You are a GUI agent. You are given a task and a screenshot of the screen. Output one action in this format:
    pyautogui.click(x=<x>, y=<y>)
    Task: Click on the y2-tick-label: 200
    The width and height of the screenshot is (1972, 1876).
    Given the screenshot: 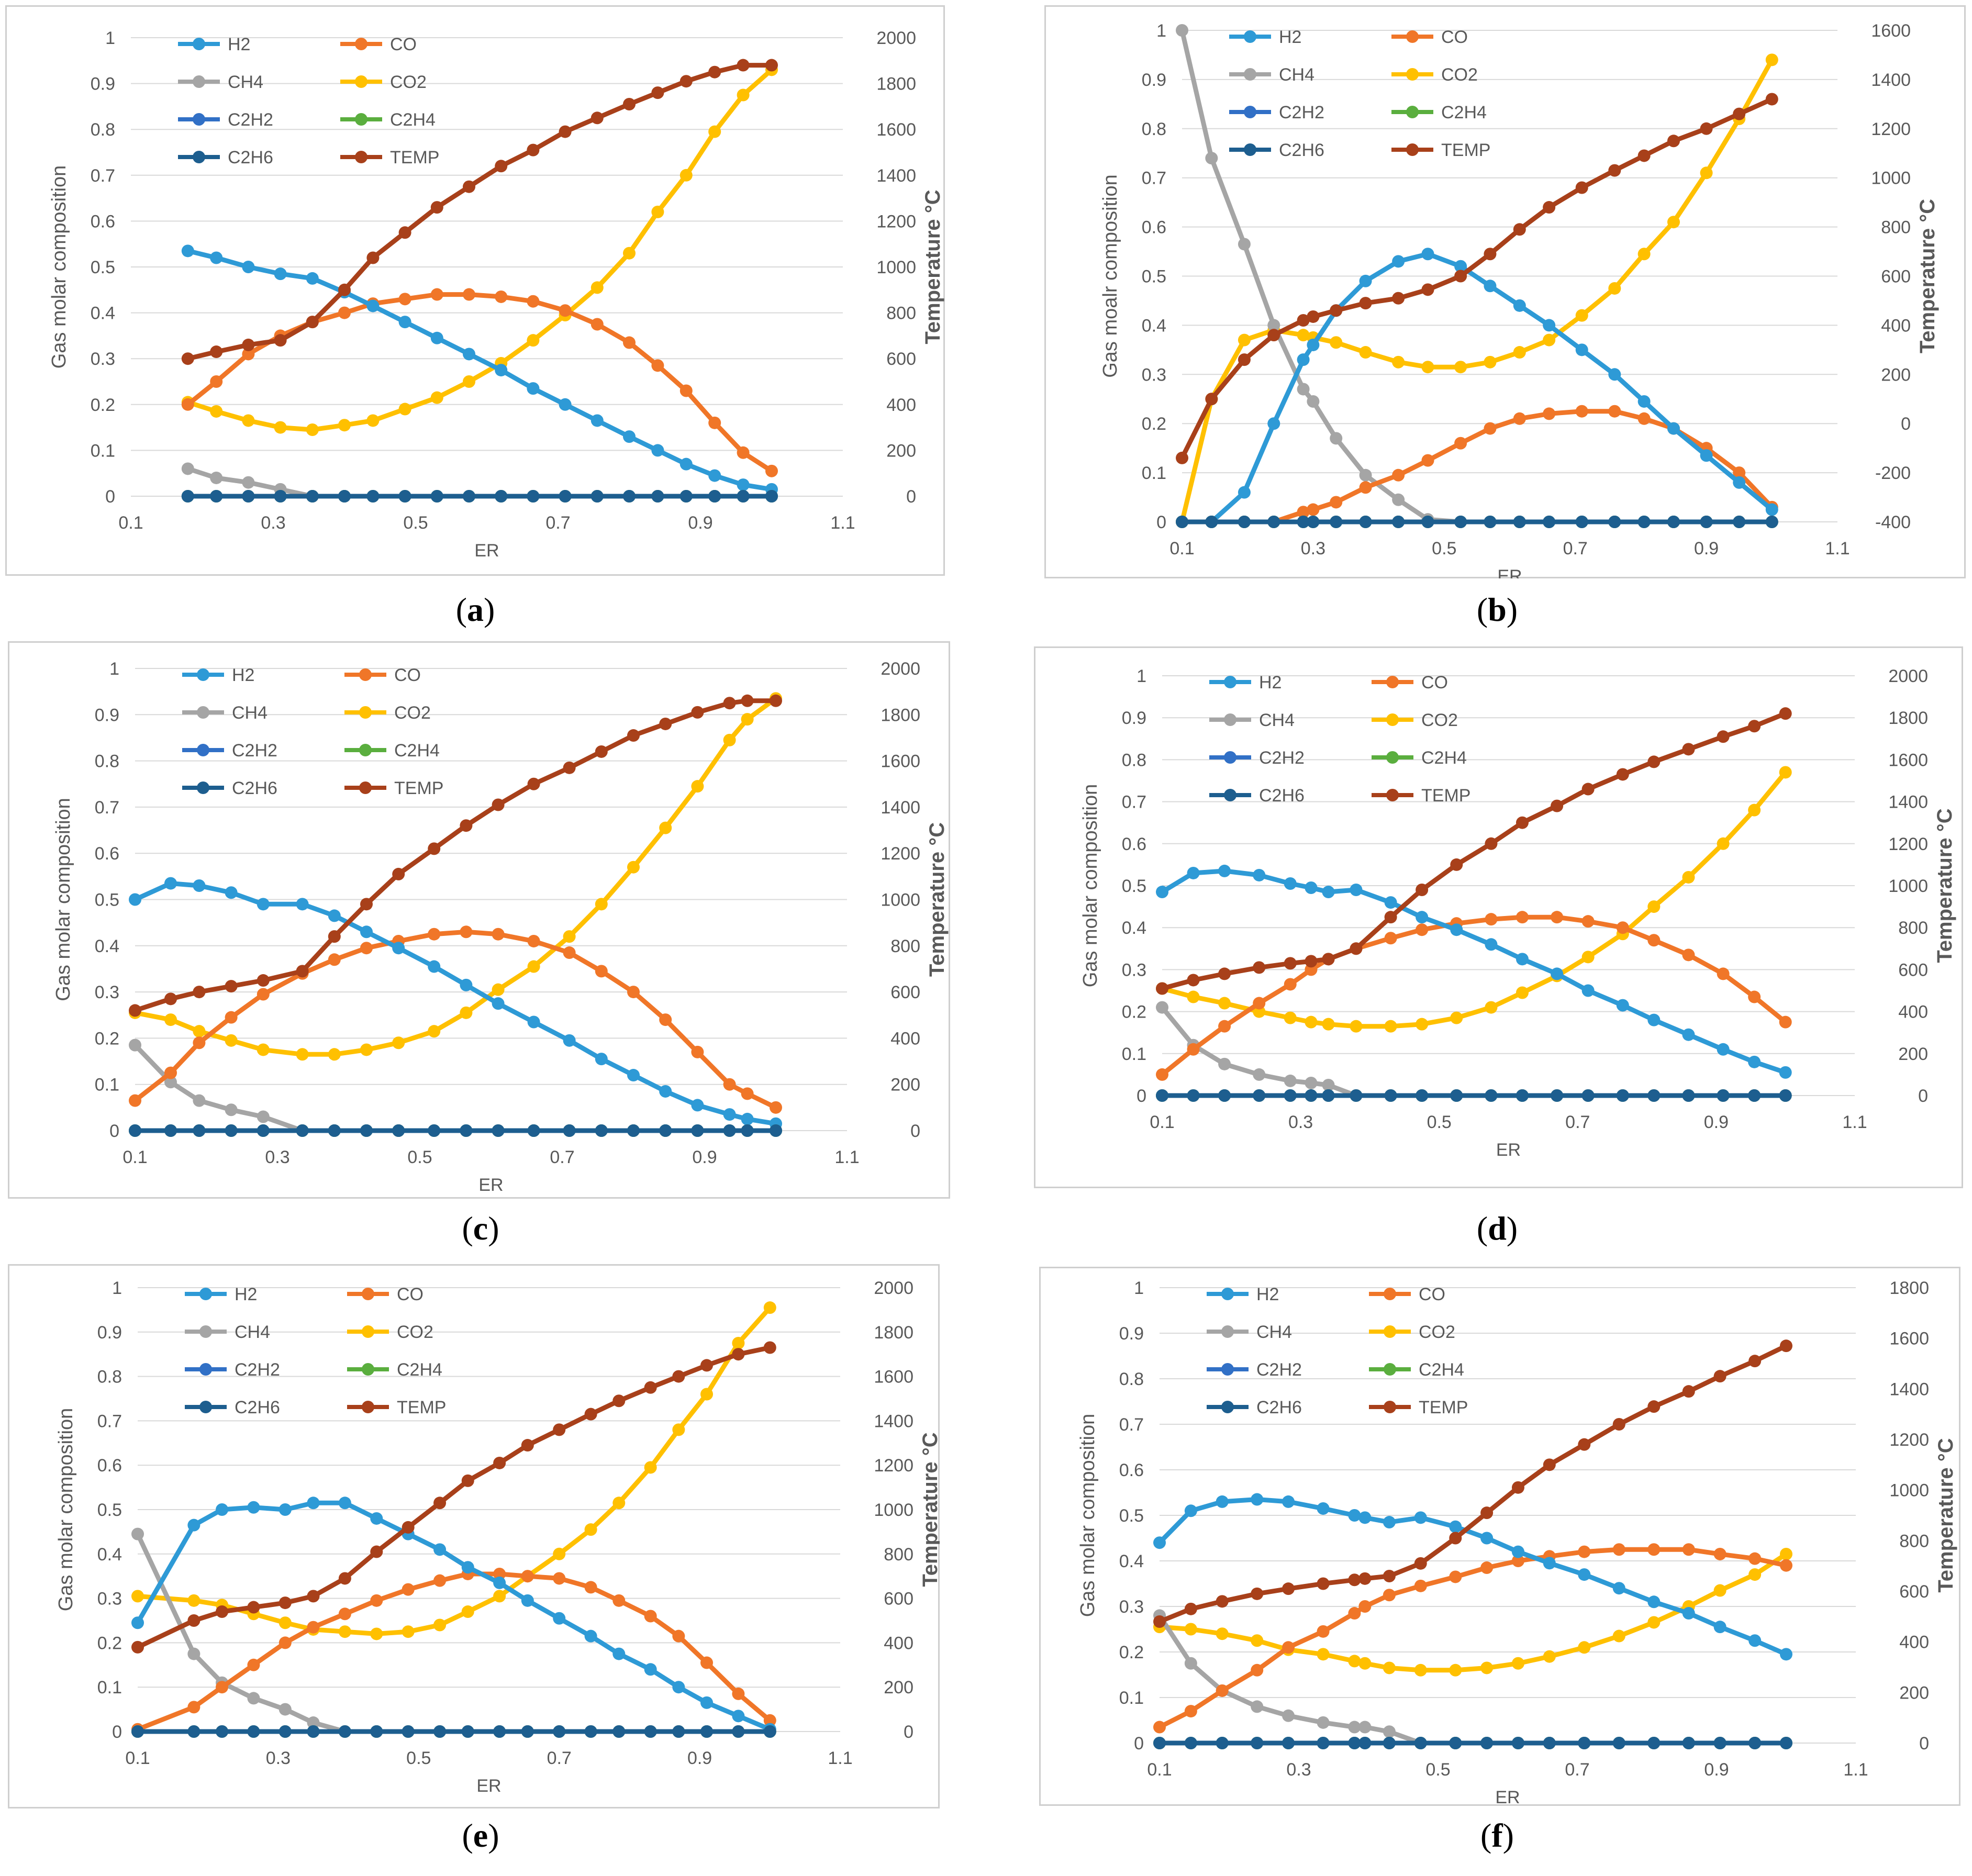 What is the action you would take?
    pyautogui.click(x=1896, y=375)
    